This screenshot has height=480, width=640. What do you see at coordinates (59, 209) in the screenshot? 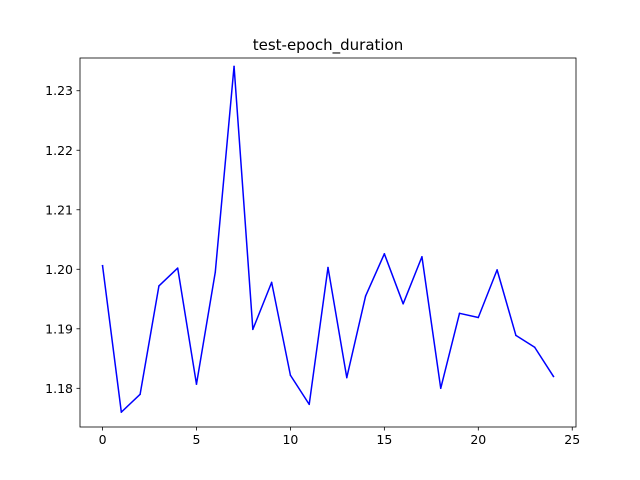
I see `y-tick-label: 1.21` at bounding box center [59, 209].